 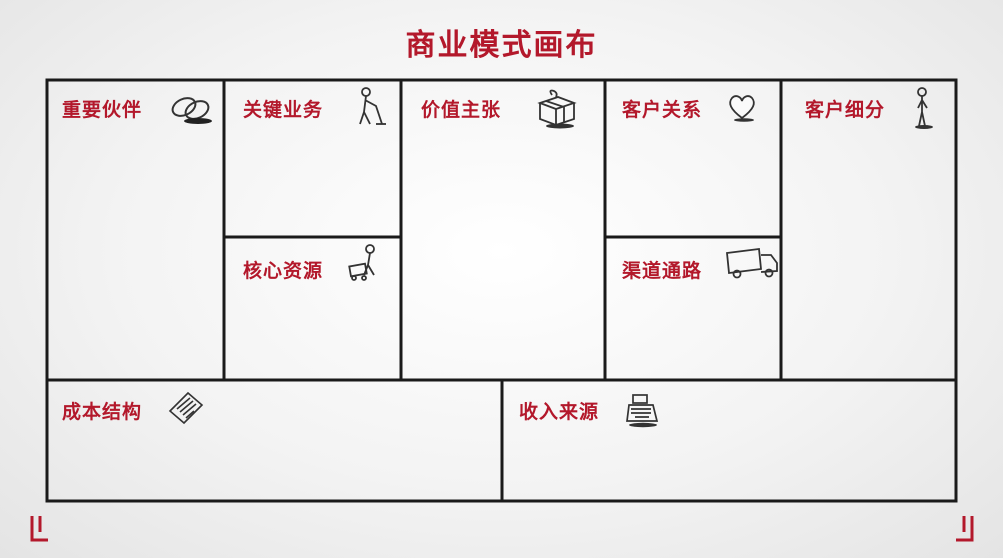 What do you see at coordinates (186, 407) in the screenshot?
I see `receipt-icon` at bounding box center [186, 407].